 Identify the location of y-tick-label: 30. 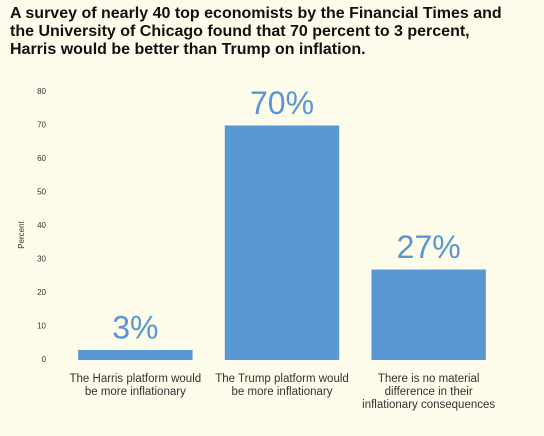
(41, 259).